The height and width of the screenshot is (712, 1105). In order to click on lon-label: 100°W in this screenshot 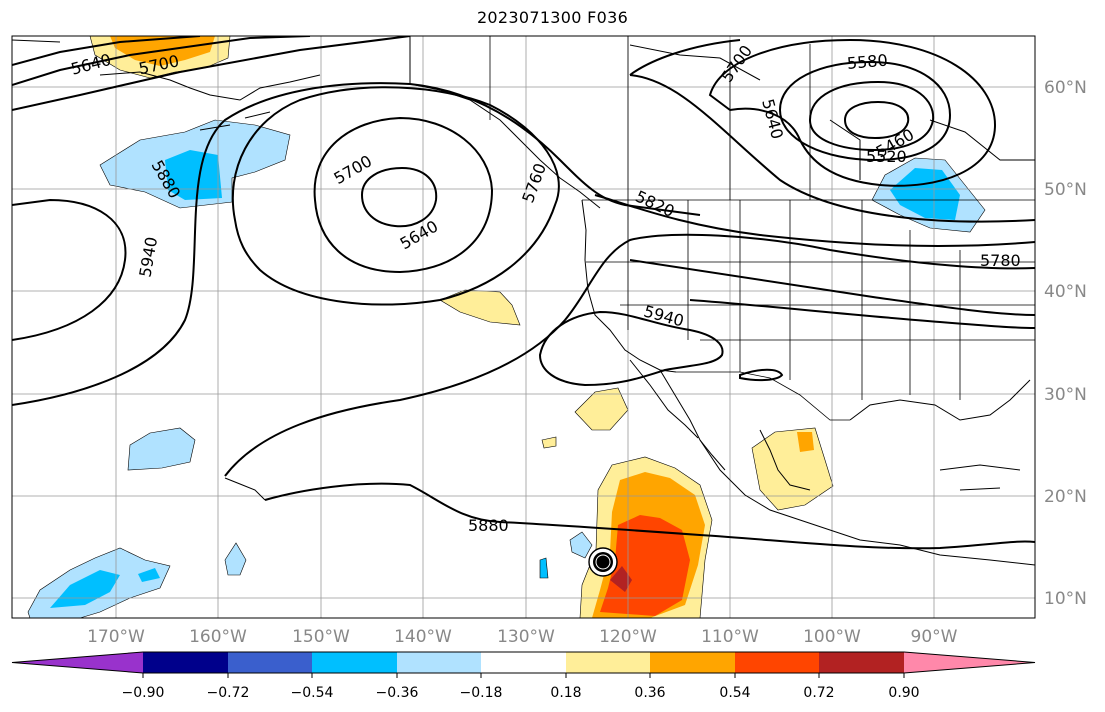, I will do `click(832, 637)`.